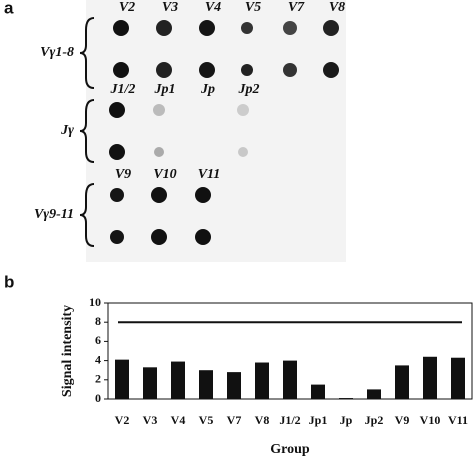  I want to click on x-tick-label: V9, so click(402, 420).